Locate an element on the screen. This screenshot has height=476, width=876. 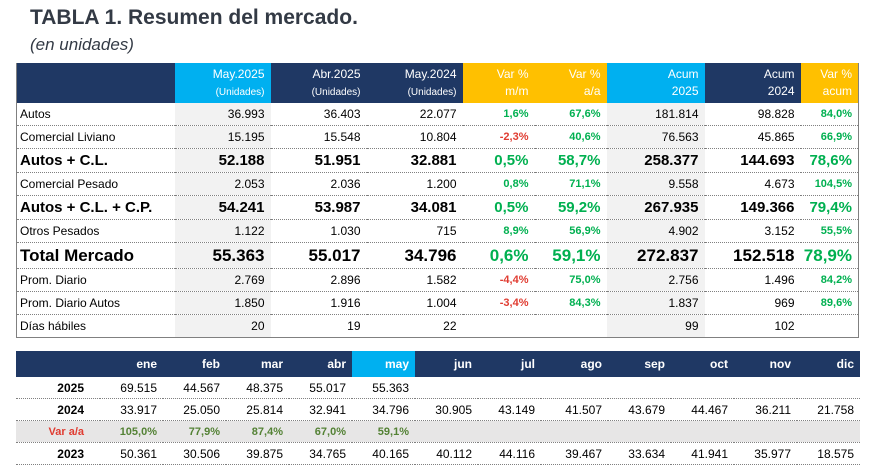
cell-may2024: 10.804 is located at coordinates (414, 137).